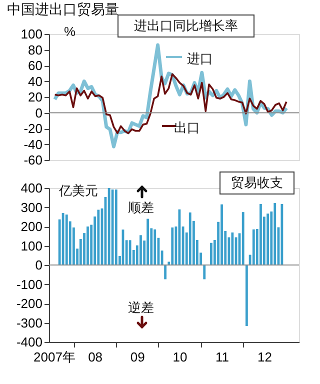 This screenshot has height=384, width=320. What do you see at coordinates (141, 307) in the screenshot?
I see `annotation: 逆差` at bounding box center [141, 307].